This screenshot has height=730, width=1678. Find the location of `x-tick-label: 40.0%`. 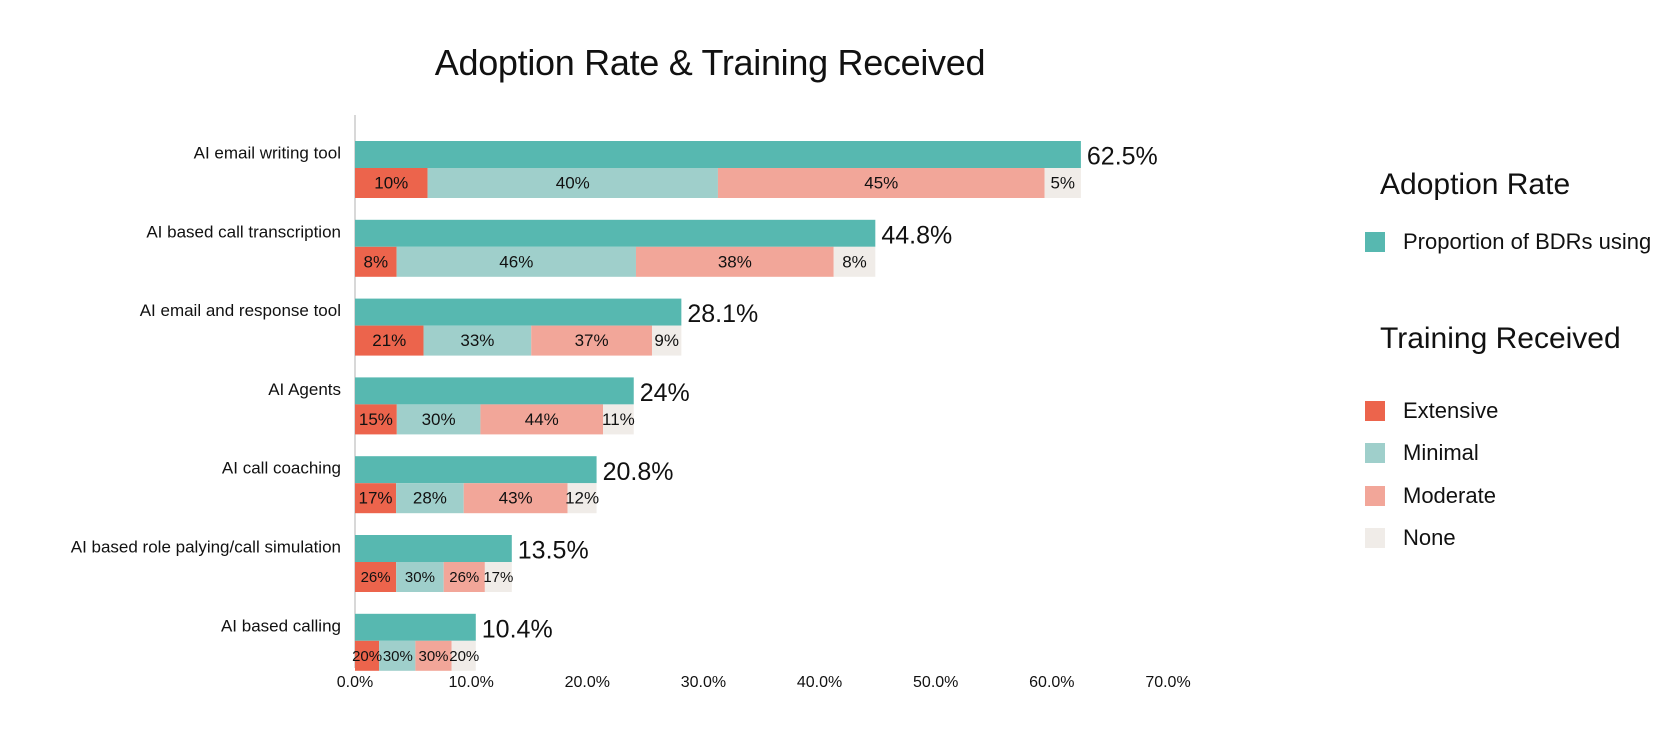

x-tick-label: 40.0% is located at coordinates (819, 682).